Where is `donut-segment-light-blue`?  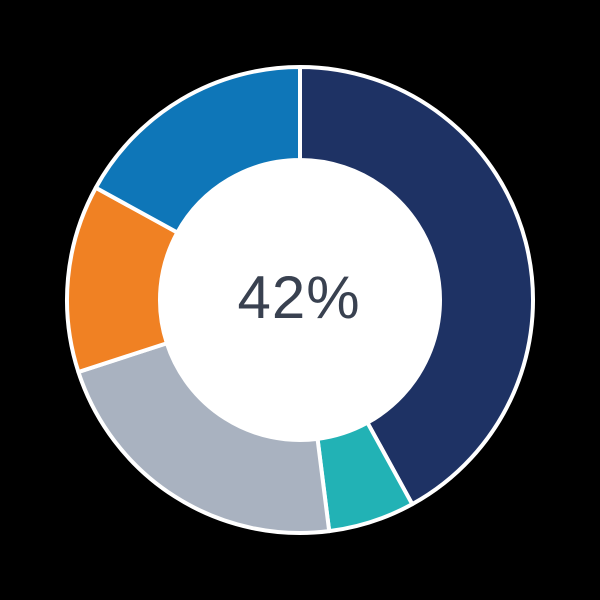 donut-segment-light-blue is located at coordinates (197, 150).